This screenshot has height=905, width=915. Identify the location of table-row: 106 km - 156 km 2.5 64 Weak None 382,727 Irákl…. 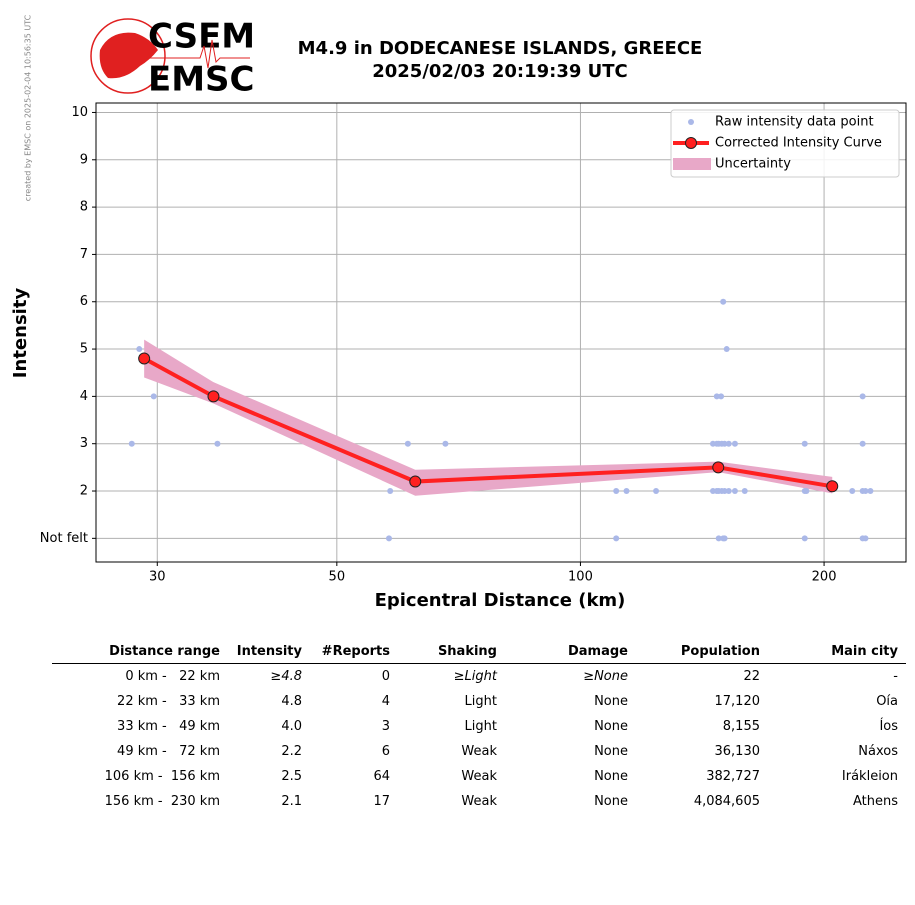
(479, 776).